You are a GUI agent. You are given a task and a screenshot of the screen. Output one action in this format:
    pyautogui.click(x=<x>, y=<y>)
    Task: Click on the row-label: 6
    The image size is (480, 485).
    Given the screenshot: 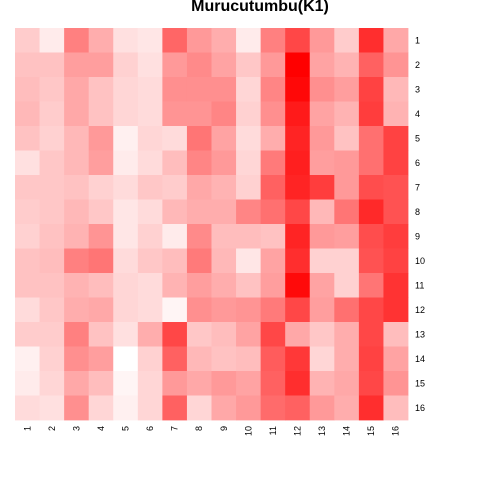 What is the action you would take?
    pyautogui.click(x=417, y=163)
    